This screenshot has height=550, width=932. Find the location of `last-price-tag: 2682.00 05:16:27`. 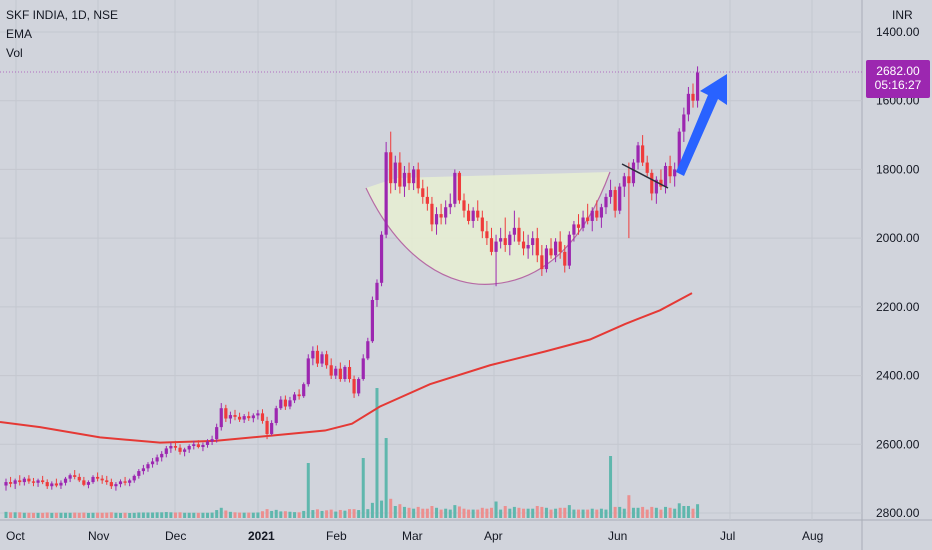

last-price-tag: 2682.00 05:16:27 is located at coordinates (898, 79).